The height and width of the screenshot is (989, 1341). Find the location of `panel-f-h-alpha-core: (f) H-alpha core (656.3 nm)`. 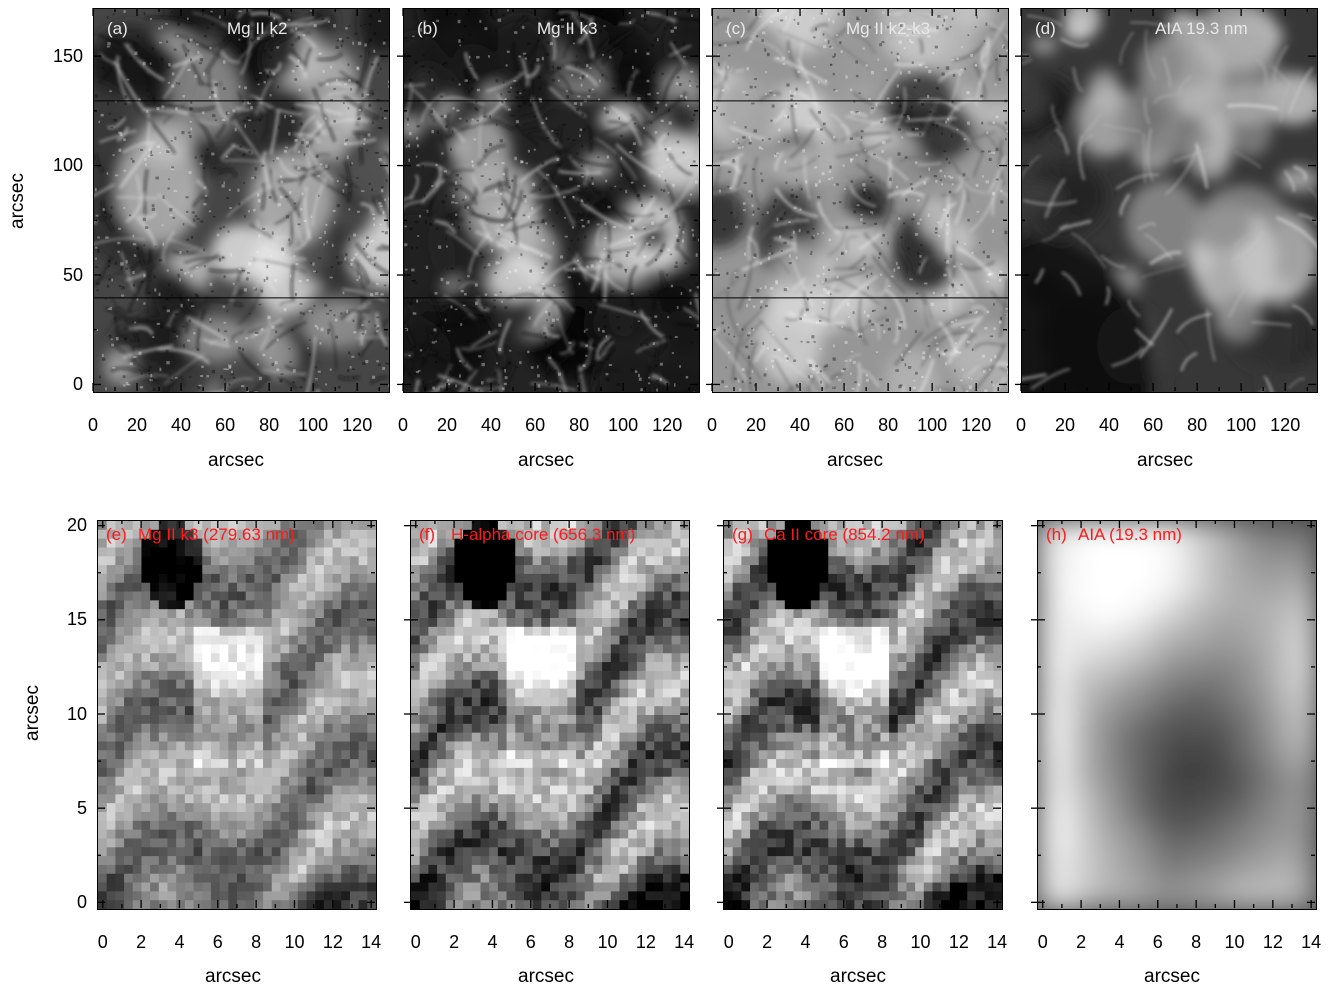

panel-f-h-alpha-core: (f) H-alpha core (656.3 nm) is located at coordinates (550, 715).